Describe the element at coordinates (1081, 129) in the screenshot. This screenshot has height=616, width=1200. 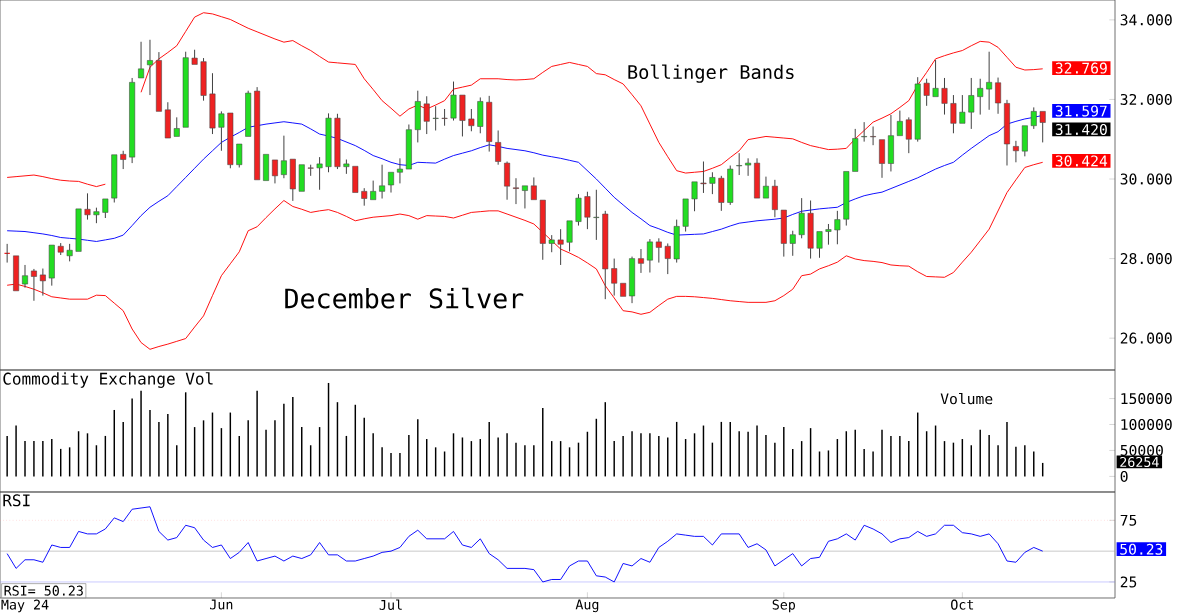
I see `text: 31.420` at that location.